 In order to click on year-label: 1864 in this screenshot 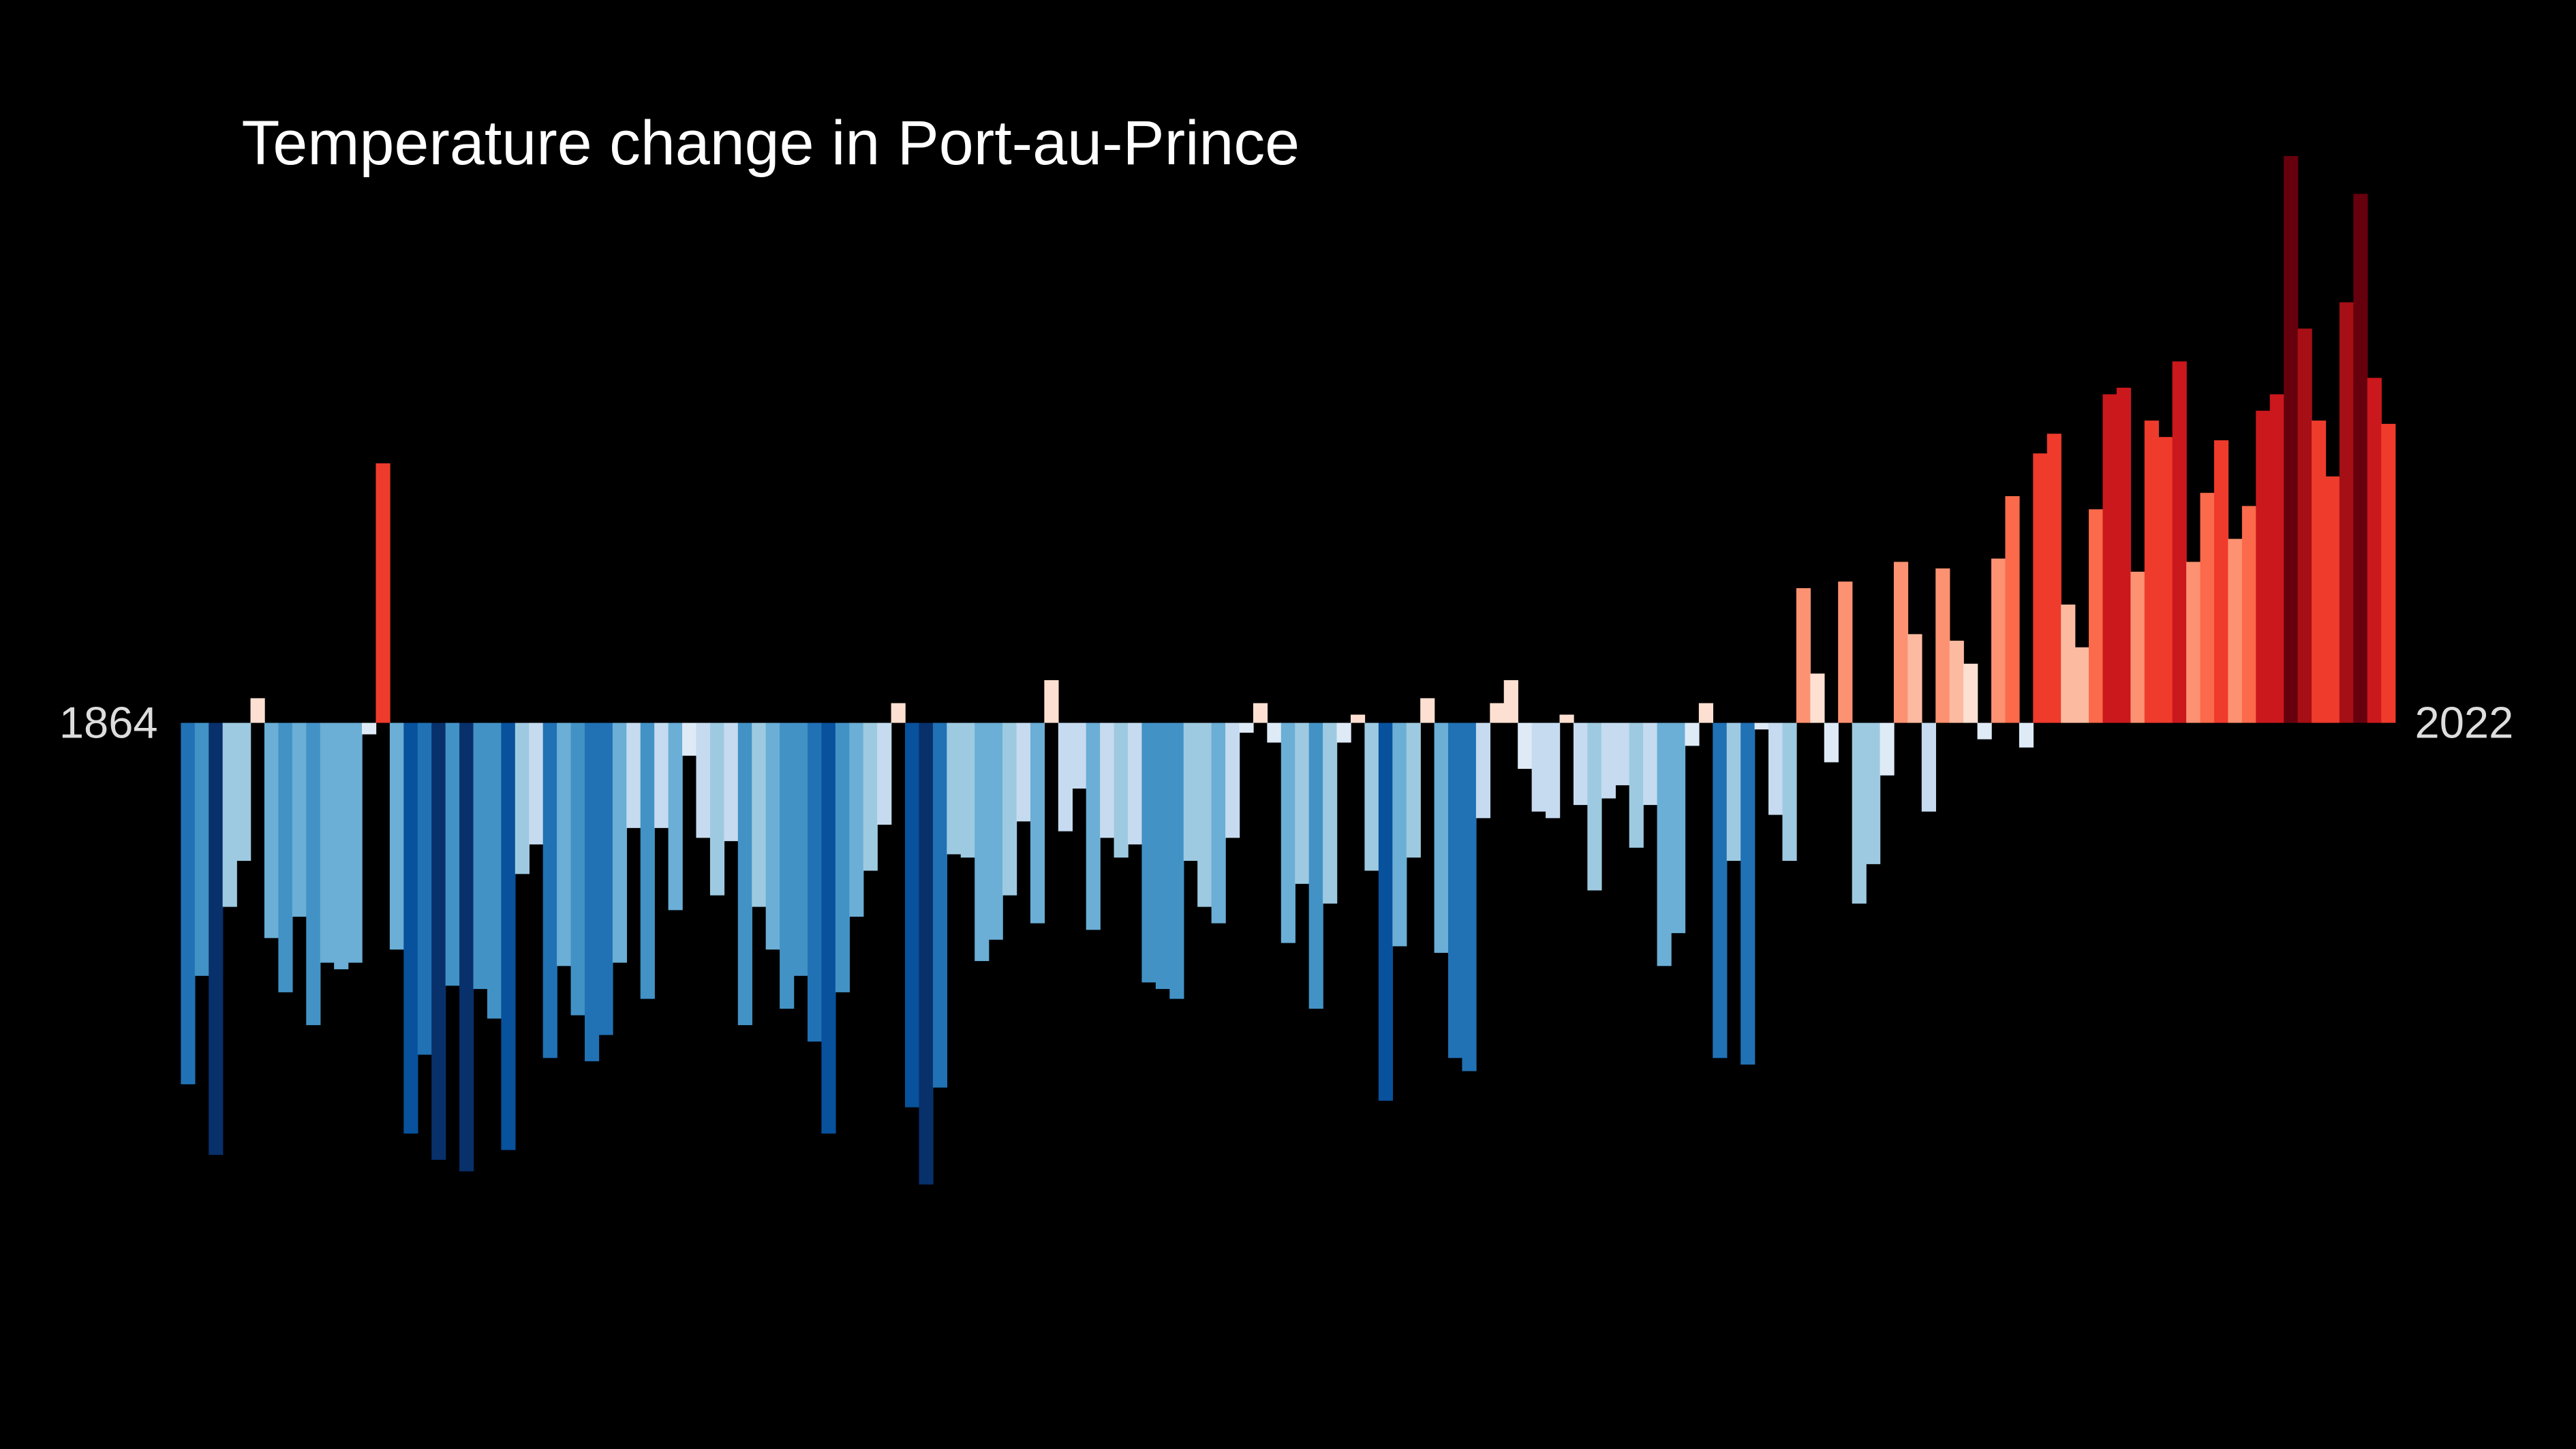, I will do `click(108, 723)`.